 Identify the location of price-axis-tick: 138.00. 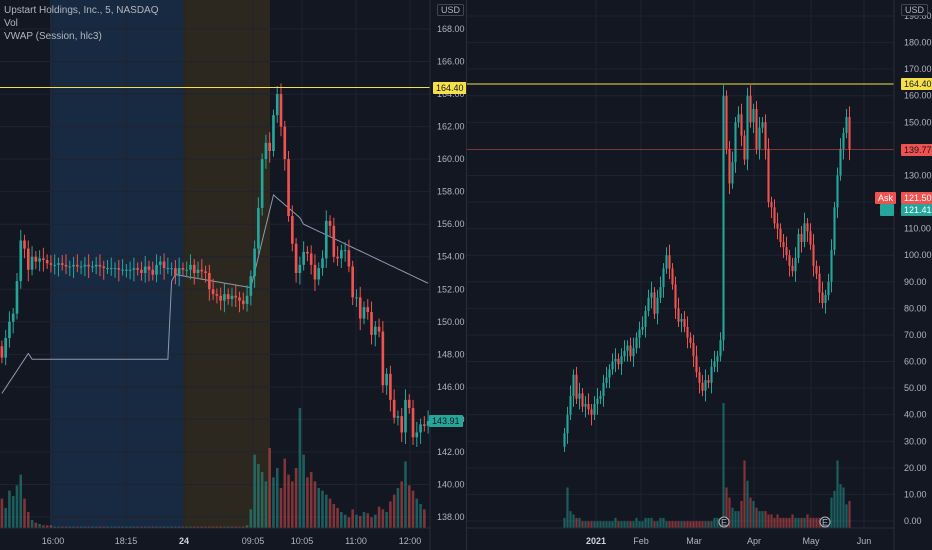
(451, 517).